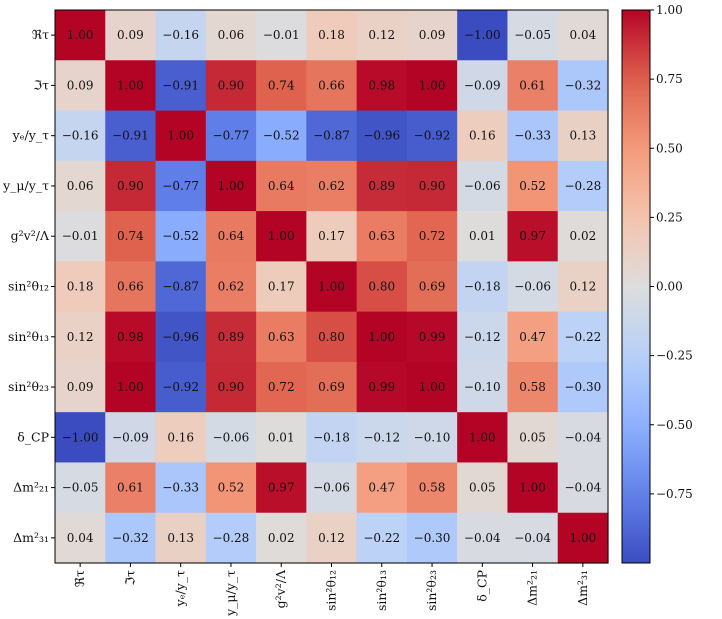  What do you see at coordinates (80, 287) in the screenshot?
I see `heatmap-cell-label: 0.18` at bounding box center [80, 287].